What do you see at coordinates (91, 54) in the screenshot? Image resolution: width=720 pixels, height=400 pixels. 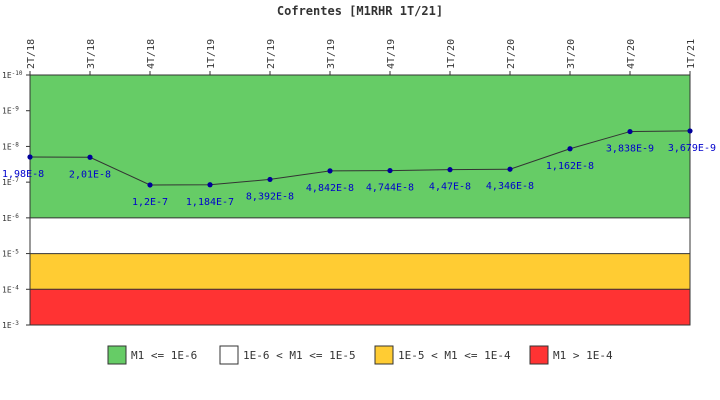 I see `x-tick-label: 3T/18` at bounding box center [91, 54].